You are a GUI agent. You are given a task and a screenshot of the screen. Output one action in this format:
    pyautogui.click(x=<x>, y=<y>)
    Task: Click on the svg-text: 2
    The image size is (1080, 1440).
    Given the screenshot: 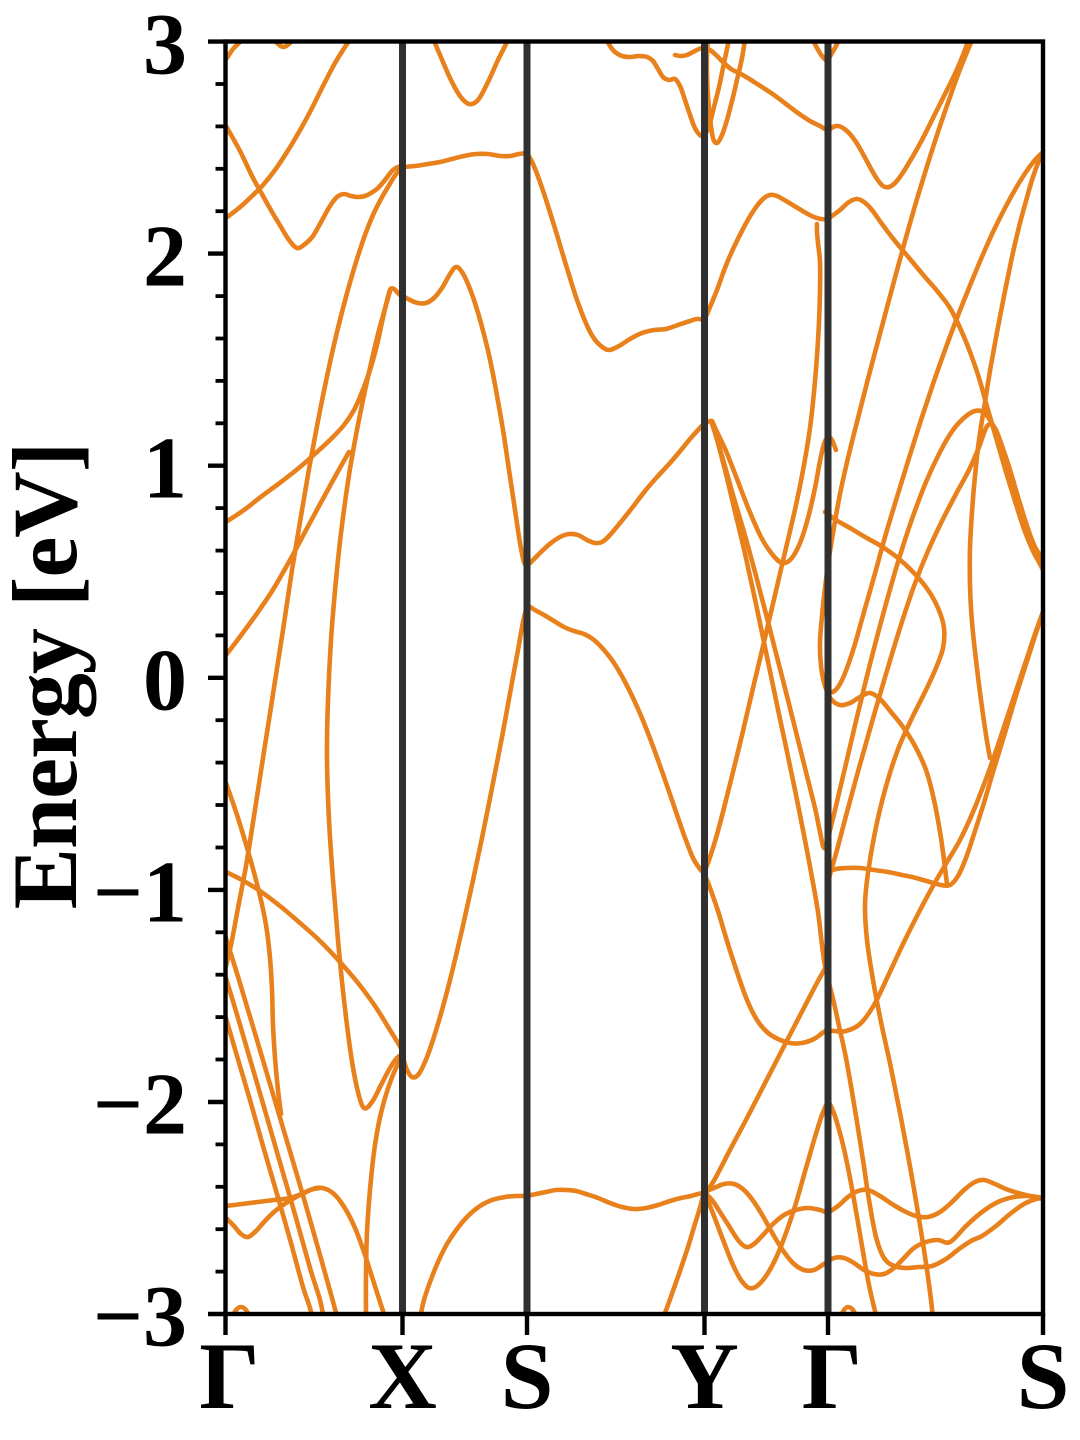 What is the action you would take?
    pyautogui.click(x=165, y=256)
    